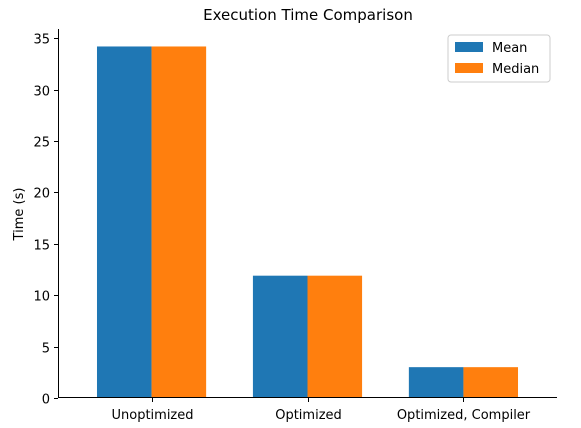 The height and width of the screenshot is (428, 581). I want to click on y-tick-label: 10, so click(41, 297).